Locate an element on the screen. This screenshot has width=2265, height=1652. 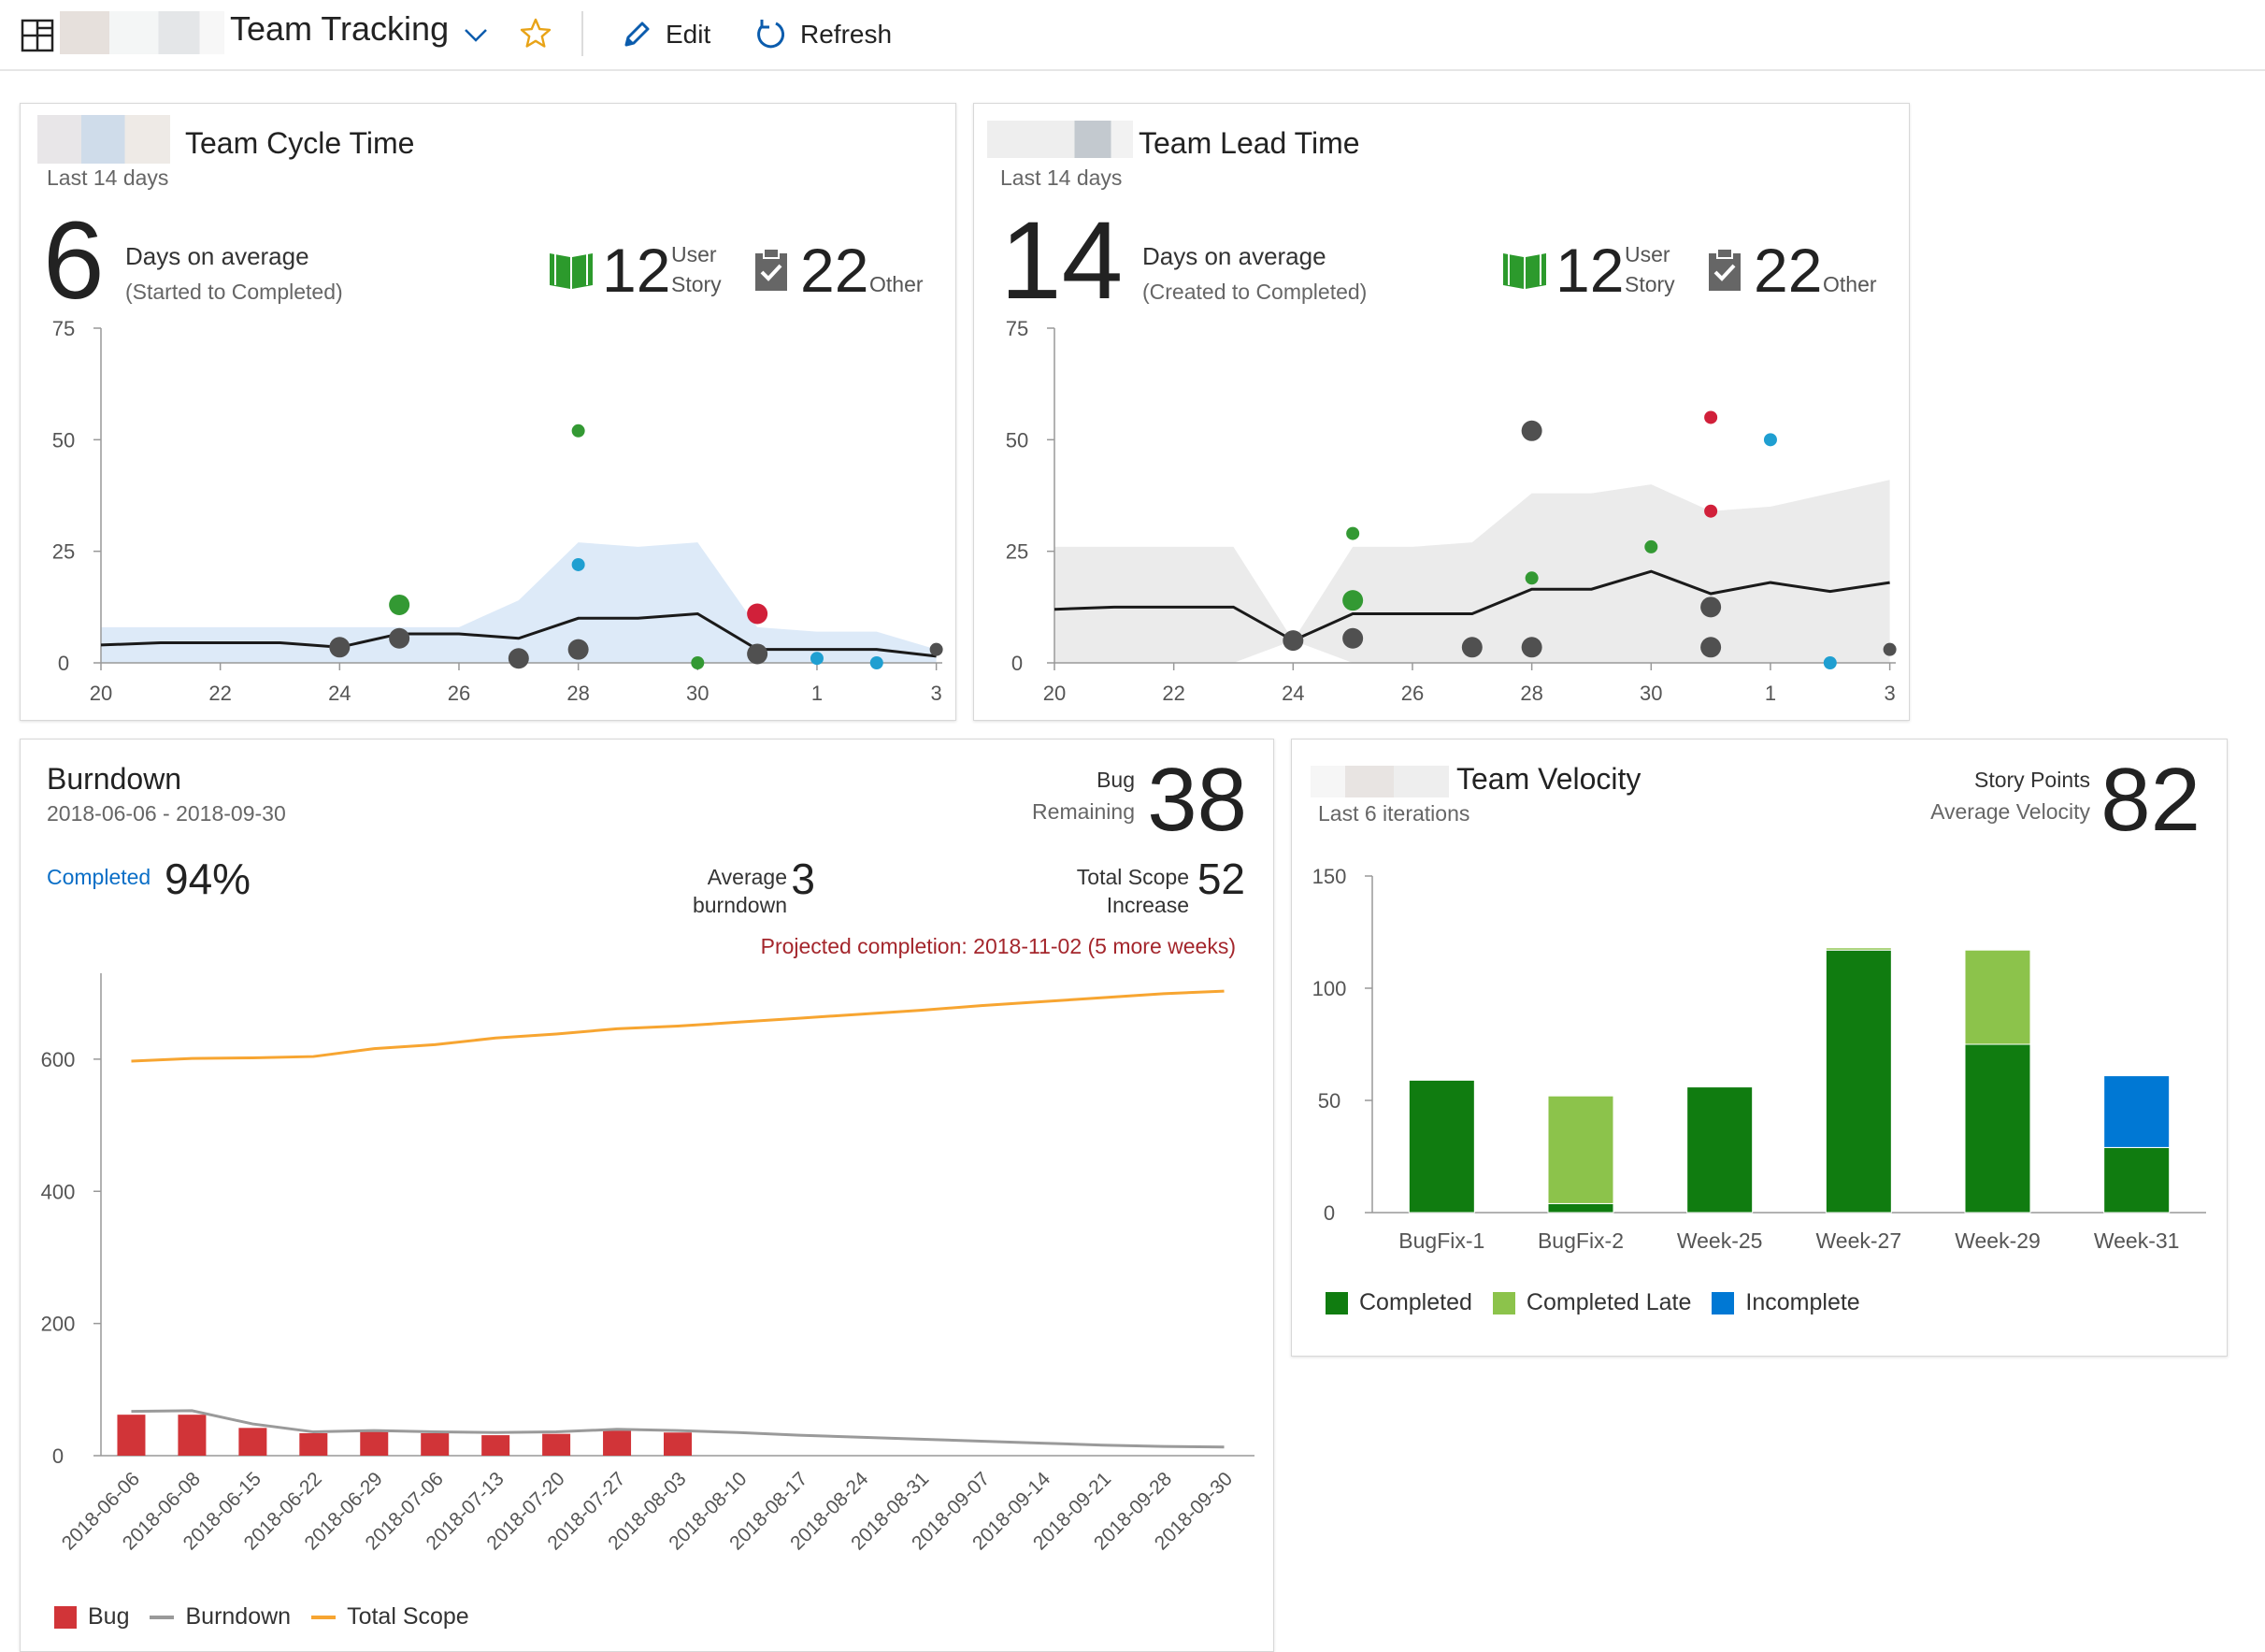
widget-subtitle: Last 6 iterations is located at coordinates (1394, 813).